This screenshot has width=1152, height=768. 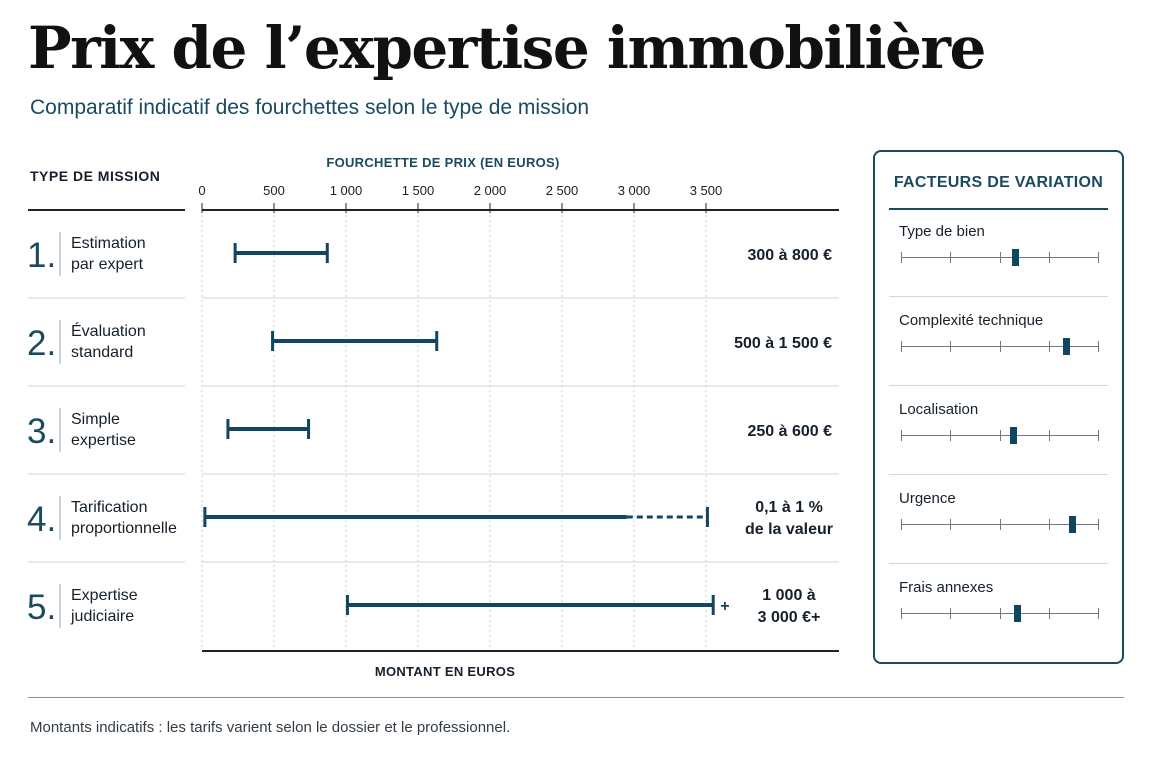 I want to click on x-tick-label: 2 000, so click(x=490, y=190).